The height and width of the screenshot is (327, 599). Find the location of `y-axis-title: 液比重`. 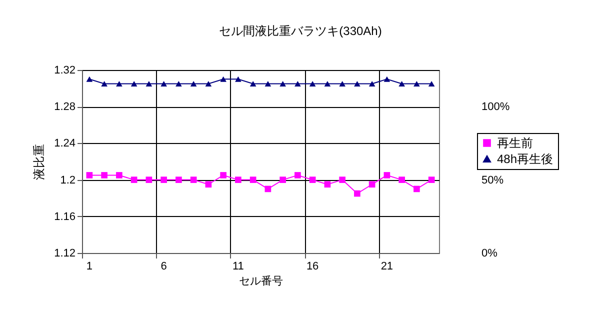

y-axis-title: 液比重 is located at coordinates (39, 162).